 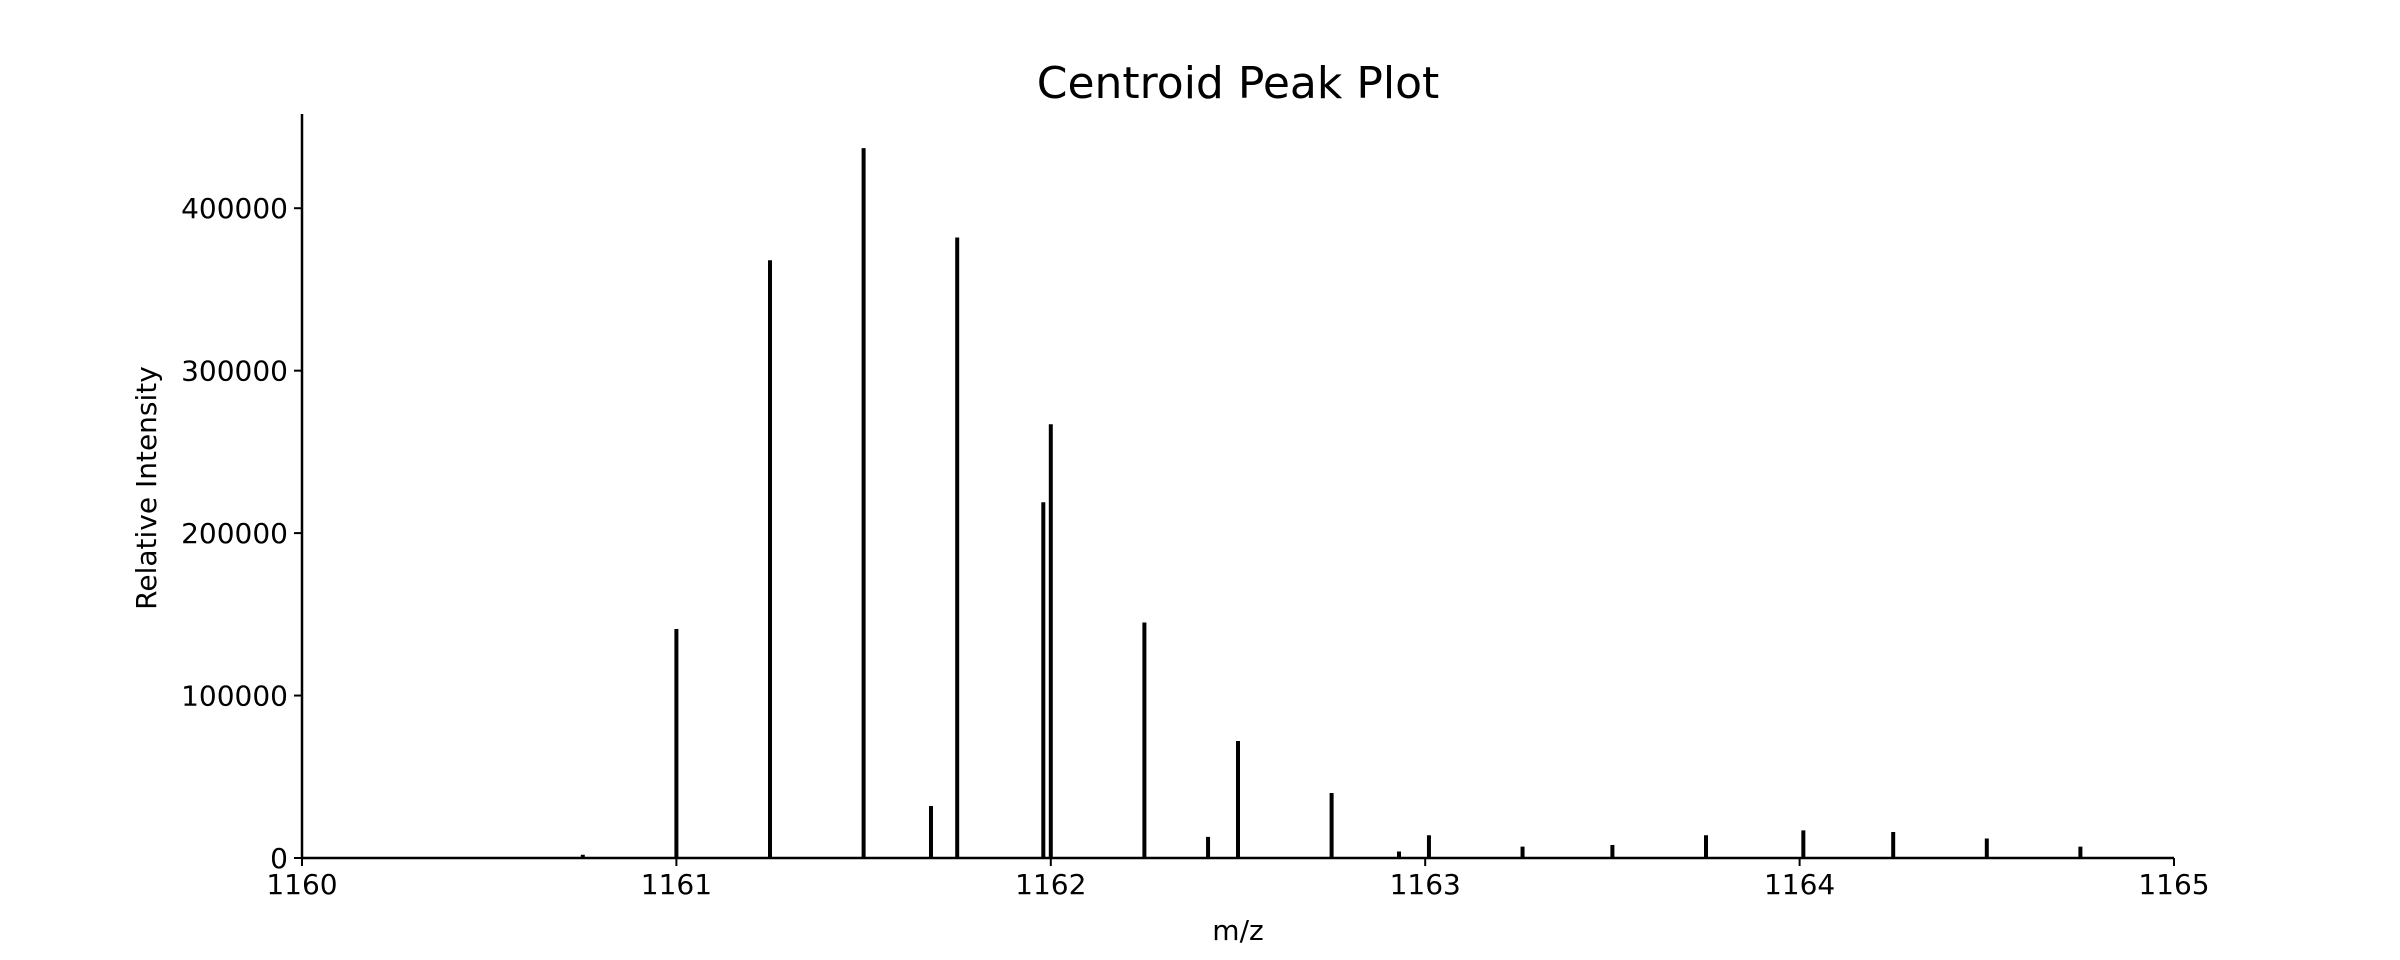 I want to click on y-tick-label: 100000, so click(x=234, y=696).